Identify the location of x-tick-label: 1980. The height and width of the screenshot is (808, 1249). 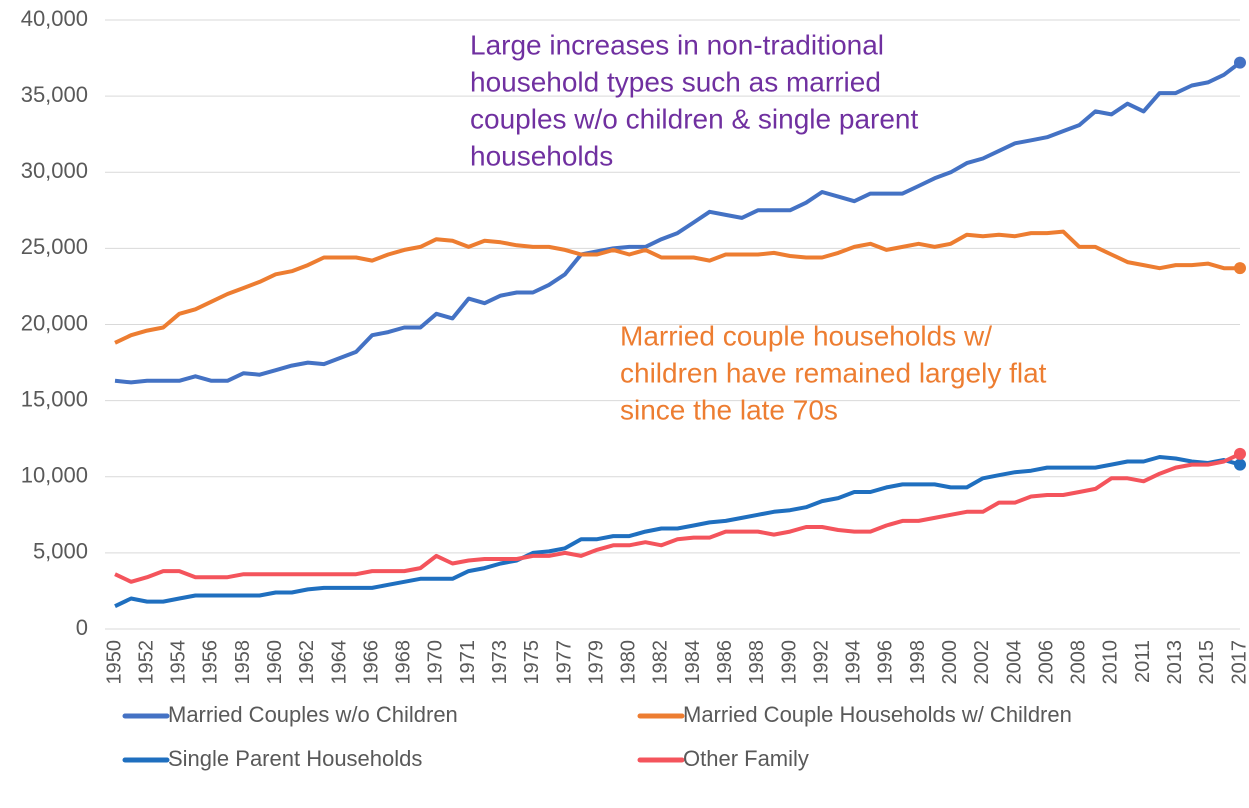
(629, 662).